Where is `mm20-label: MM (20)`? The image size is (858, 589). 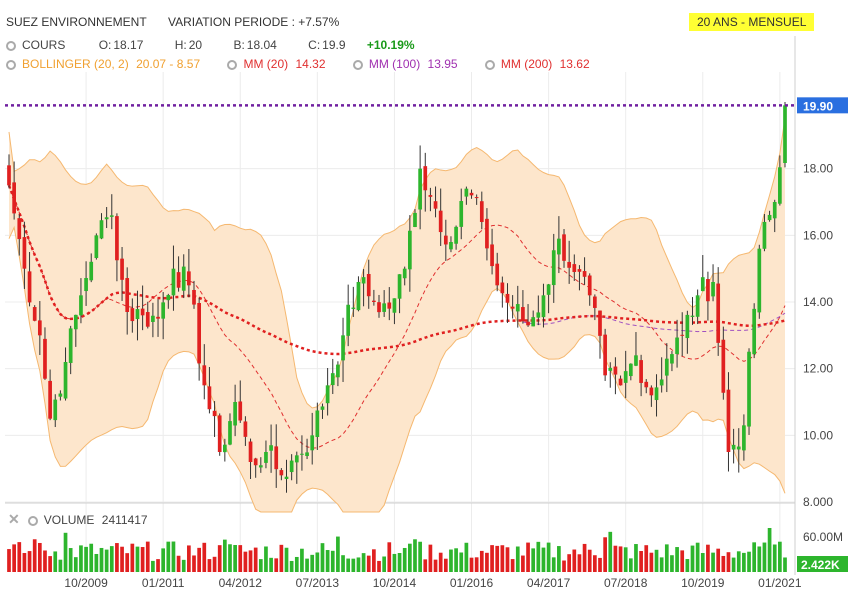
mm20-label: MM (20) is located at coordinates (266, 64).